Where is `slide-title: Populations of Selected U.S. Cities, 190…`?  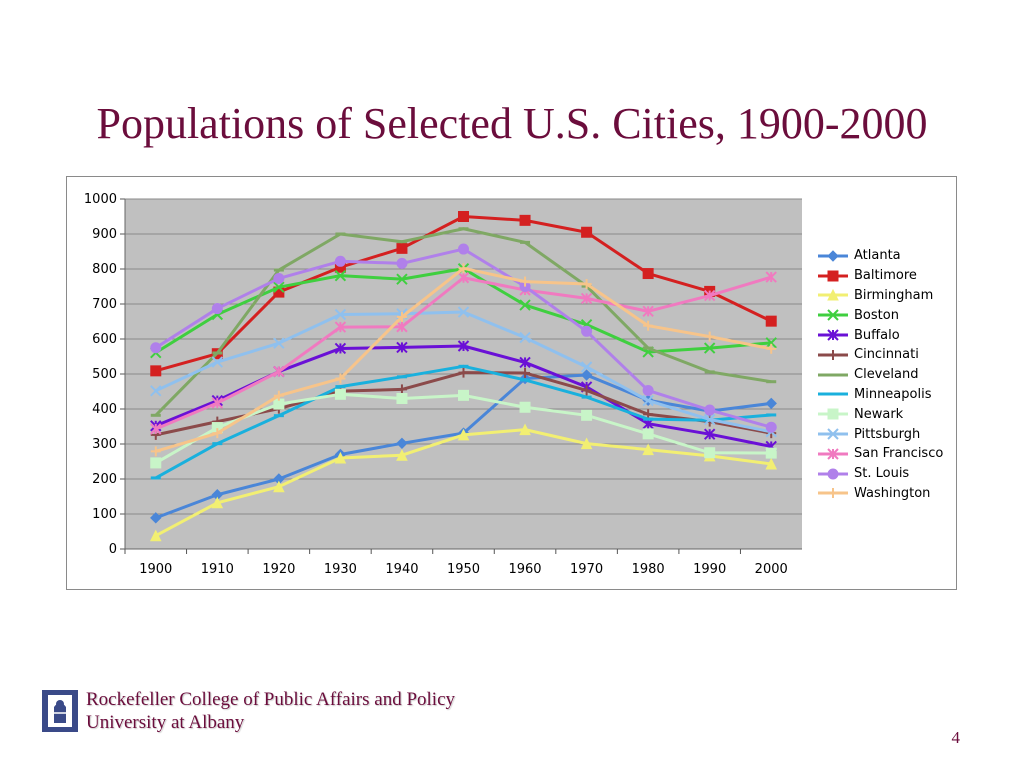
slide-title: Populations of Selected U.S. Cities, 190… is located at coordinates (512, 123).